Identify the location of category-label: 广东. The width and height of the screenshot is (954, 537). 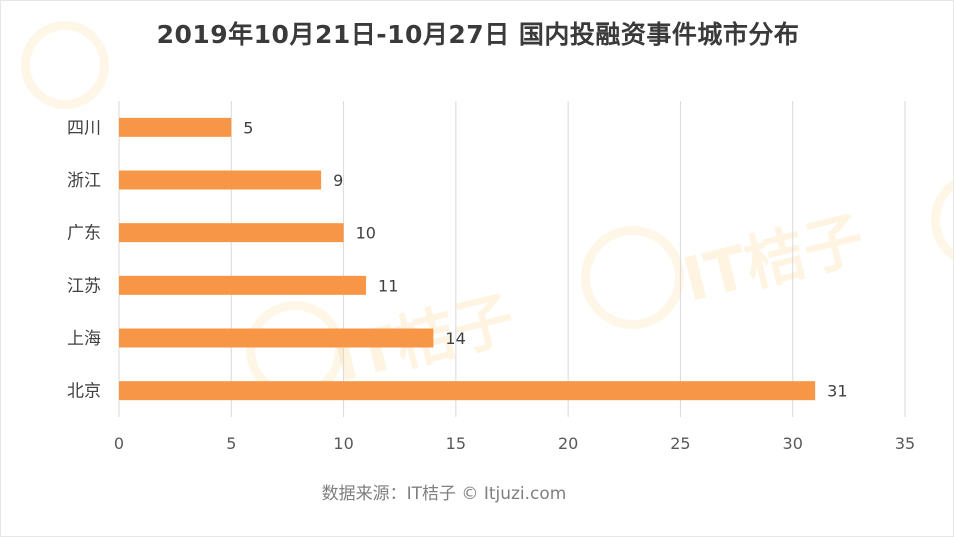
(84, 234).